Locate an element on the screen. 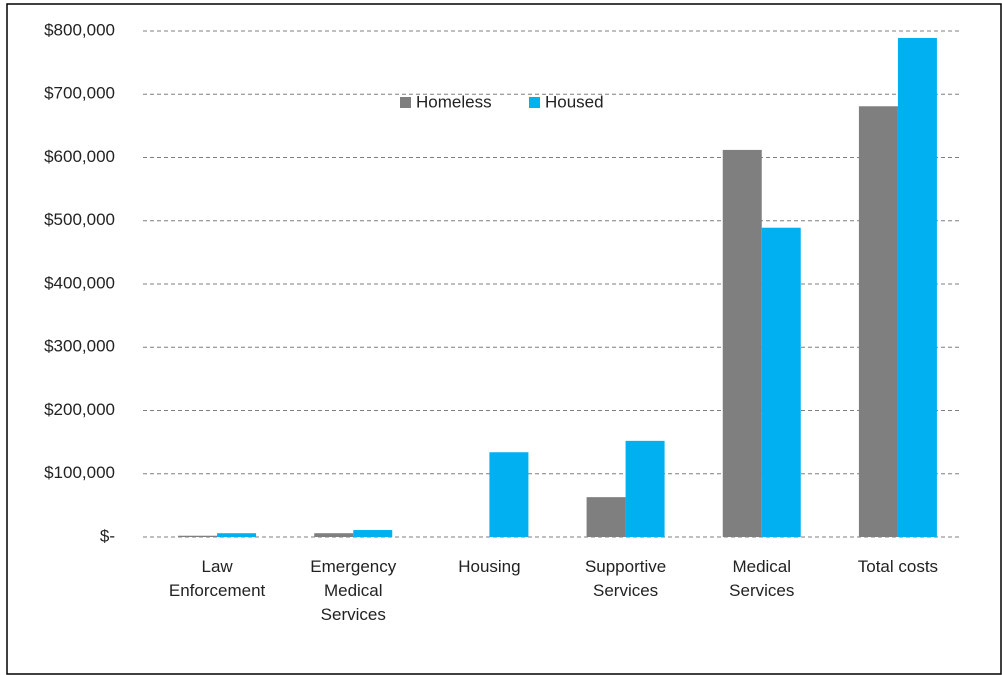 This screenshot has width=1002, height=675. legend-label: Housed is located at coordinates (574, 101).